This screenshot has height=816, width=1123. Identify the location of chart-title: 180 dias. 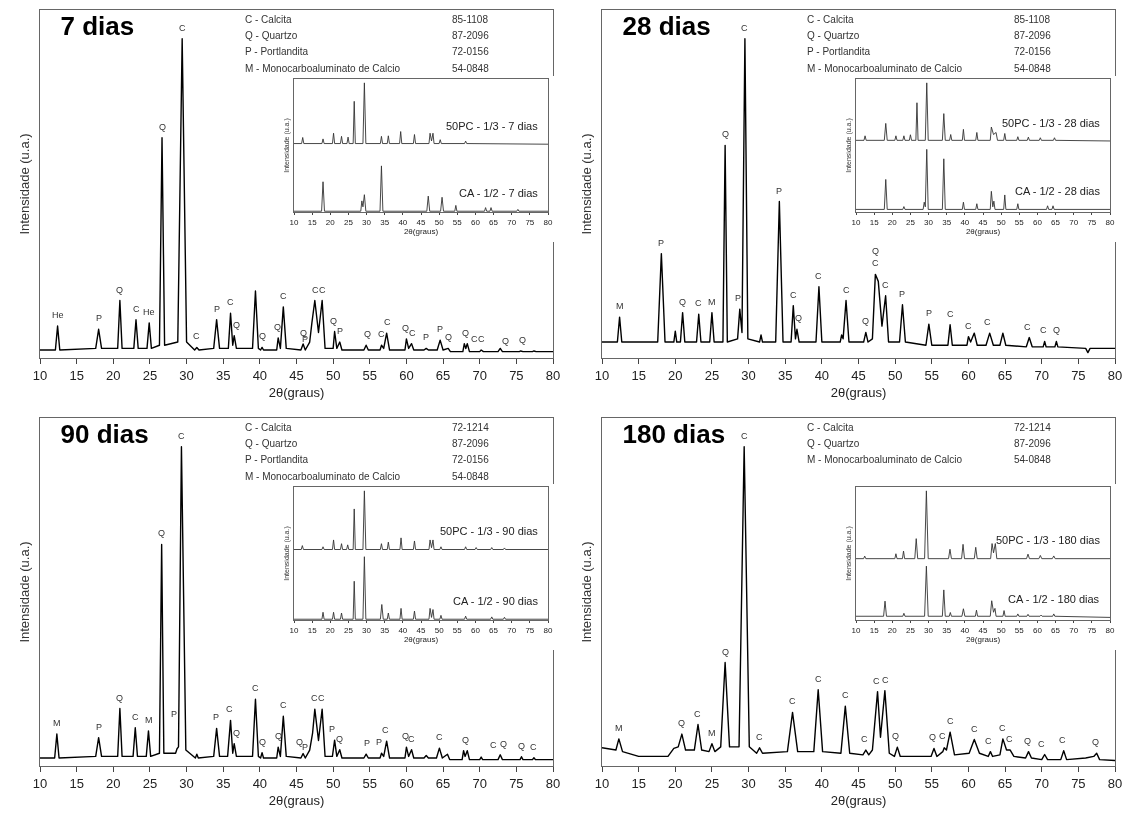
(674, 434).